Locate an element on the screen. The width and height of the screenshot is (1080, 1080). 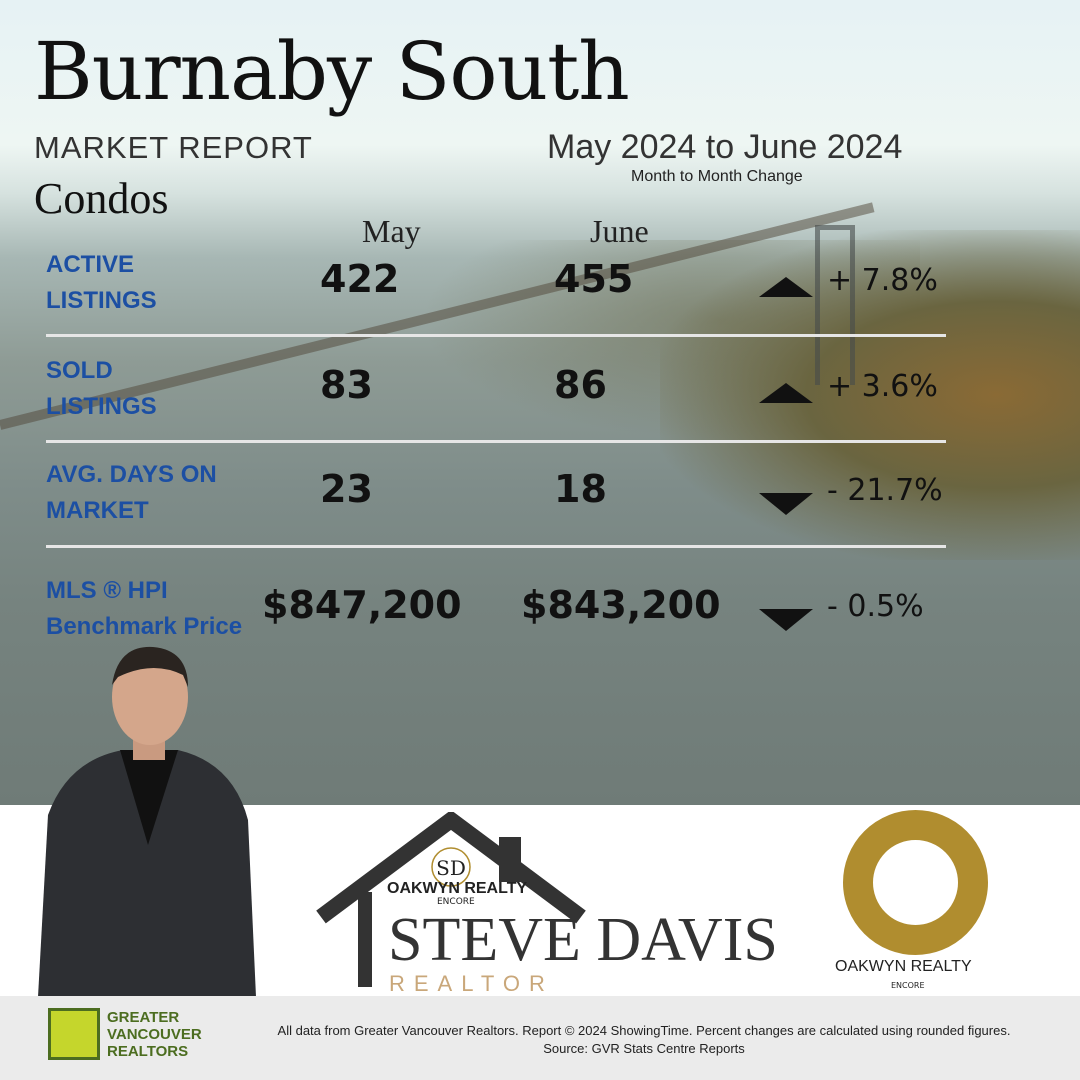
prev-value: $847,200 is located at coordinates (362, 605).